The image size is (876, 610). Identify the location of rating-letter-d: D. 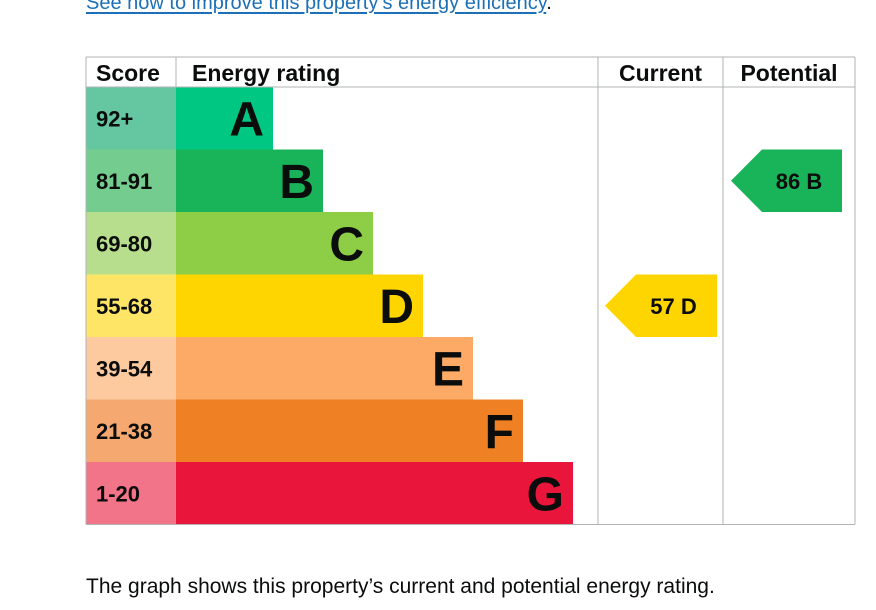
(396, 307).